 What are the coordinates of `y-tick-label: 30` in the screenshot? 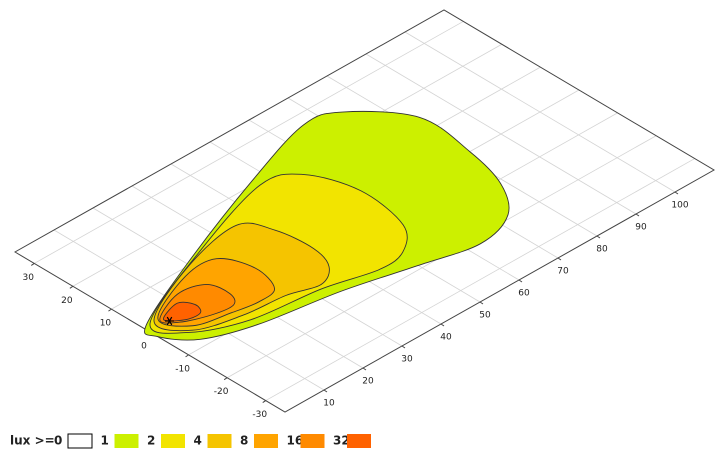 It's located at (29, 278).